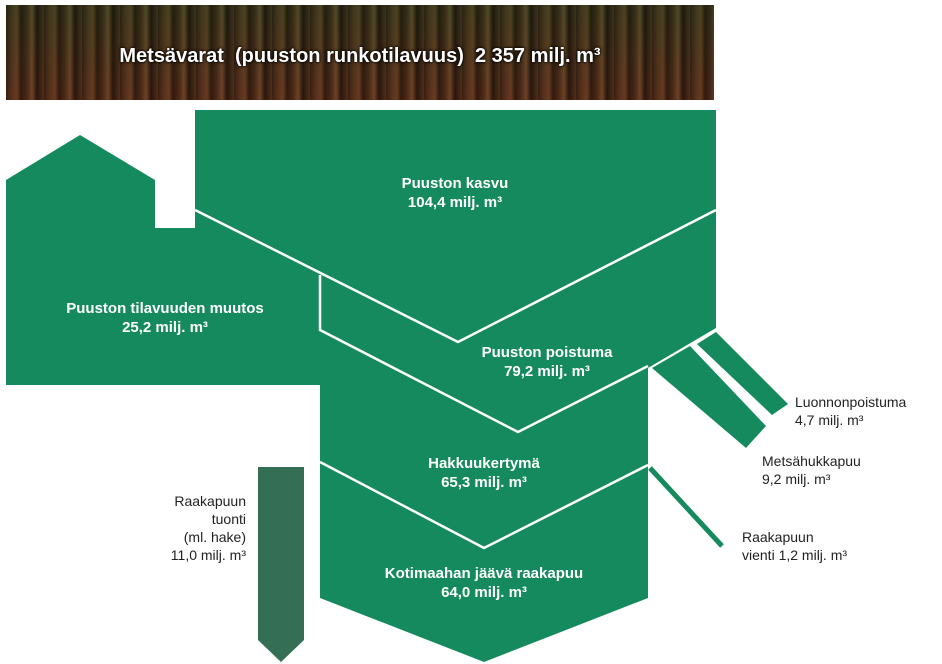 Image resolution: width=942 pixels, height=664 pixels. I want to click on node-label: 65,3 milj. m³, so click(484, 482).